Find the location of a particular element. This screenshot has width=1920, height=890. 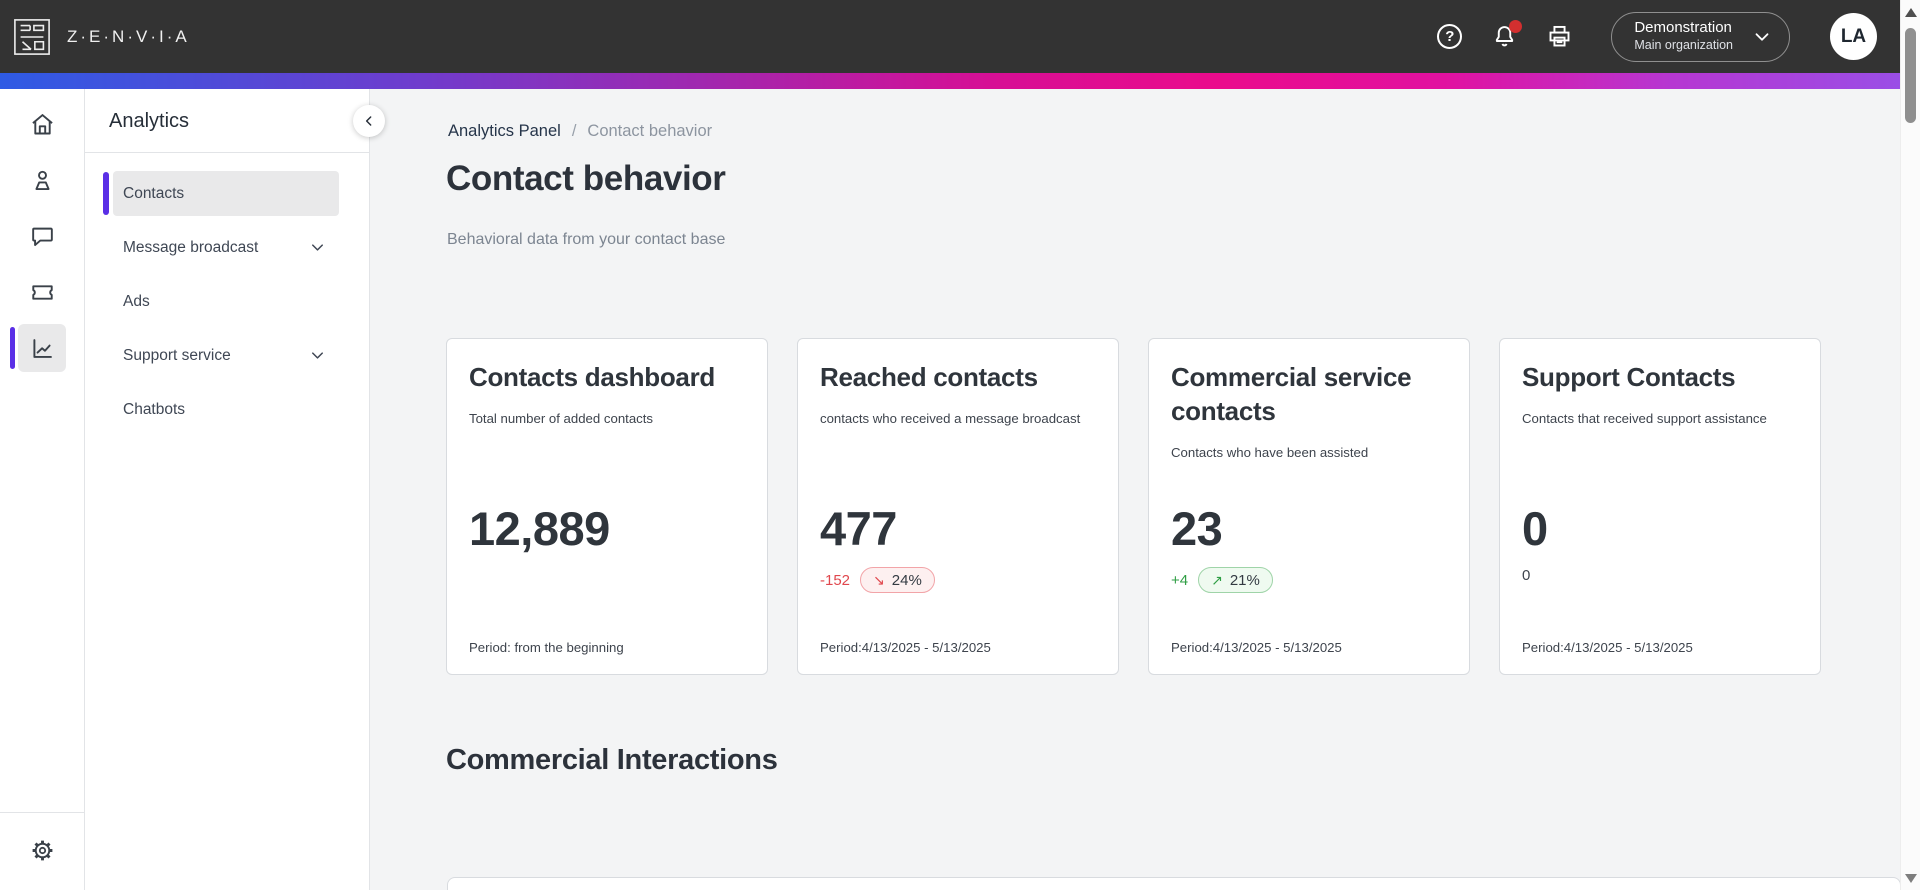

bell-icon is located at coordinates (1505, 36).